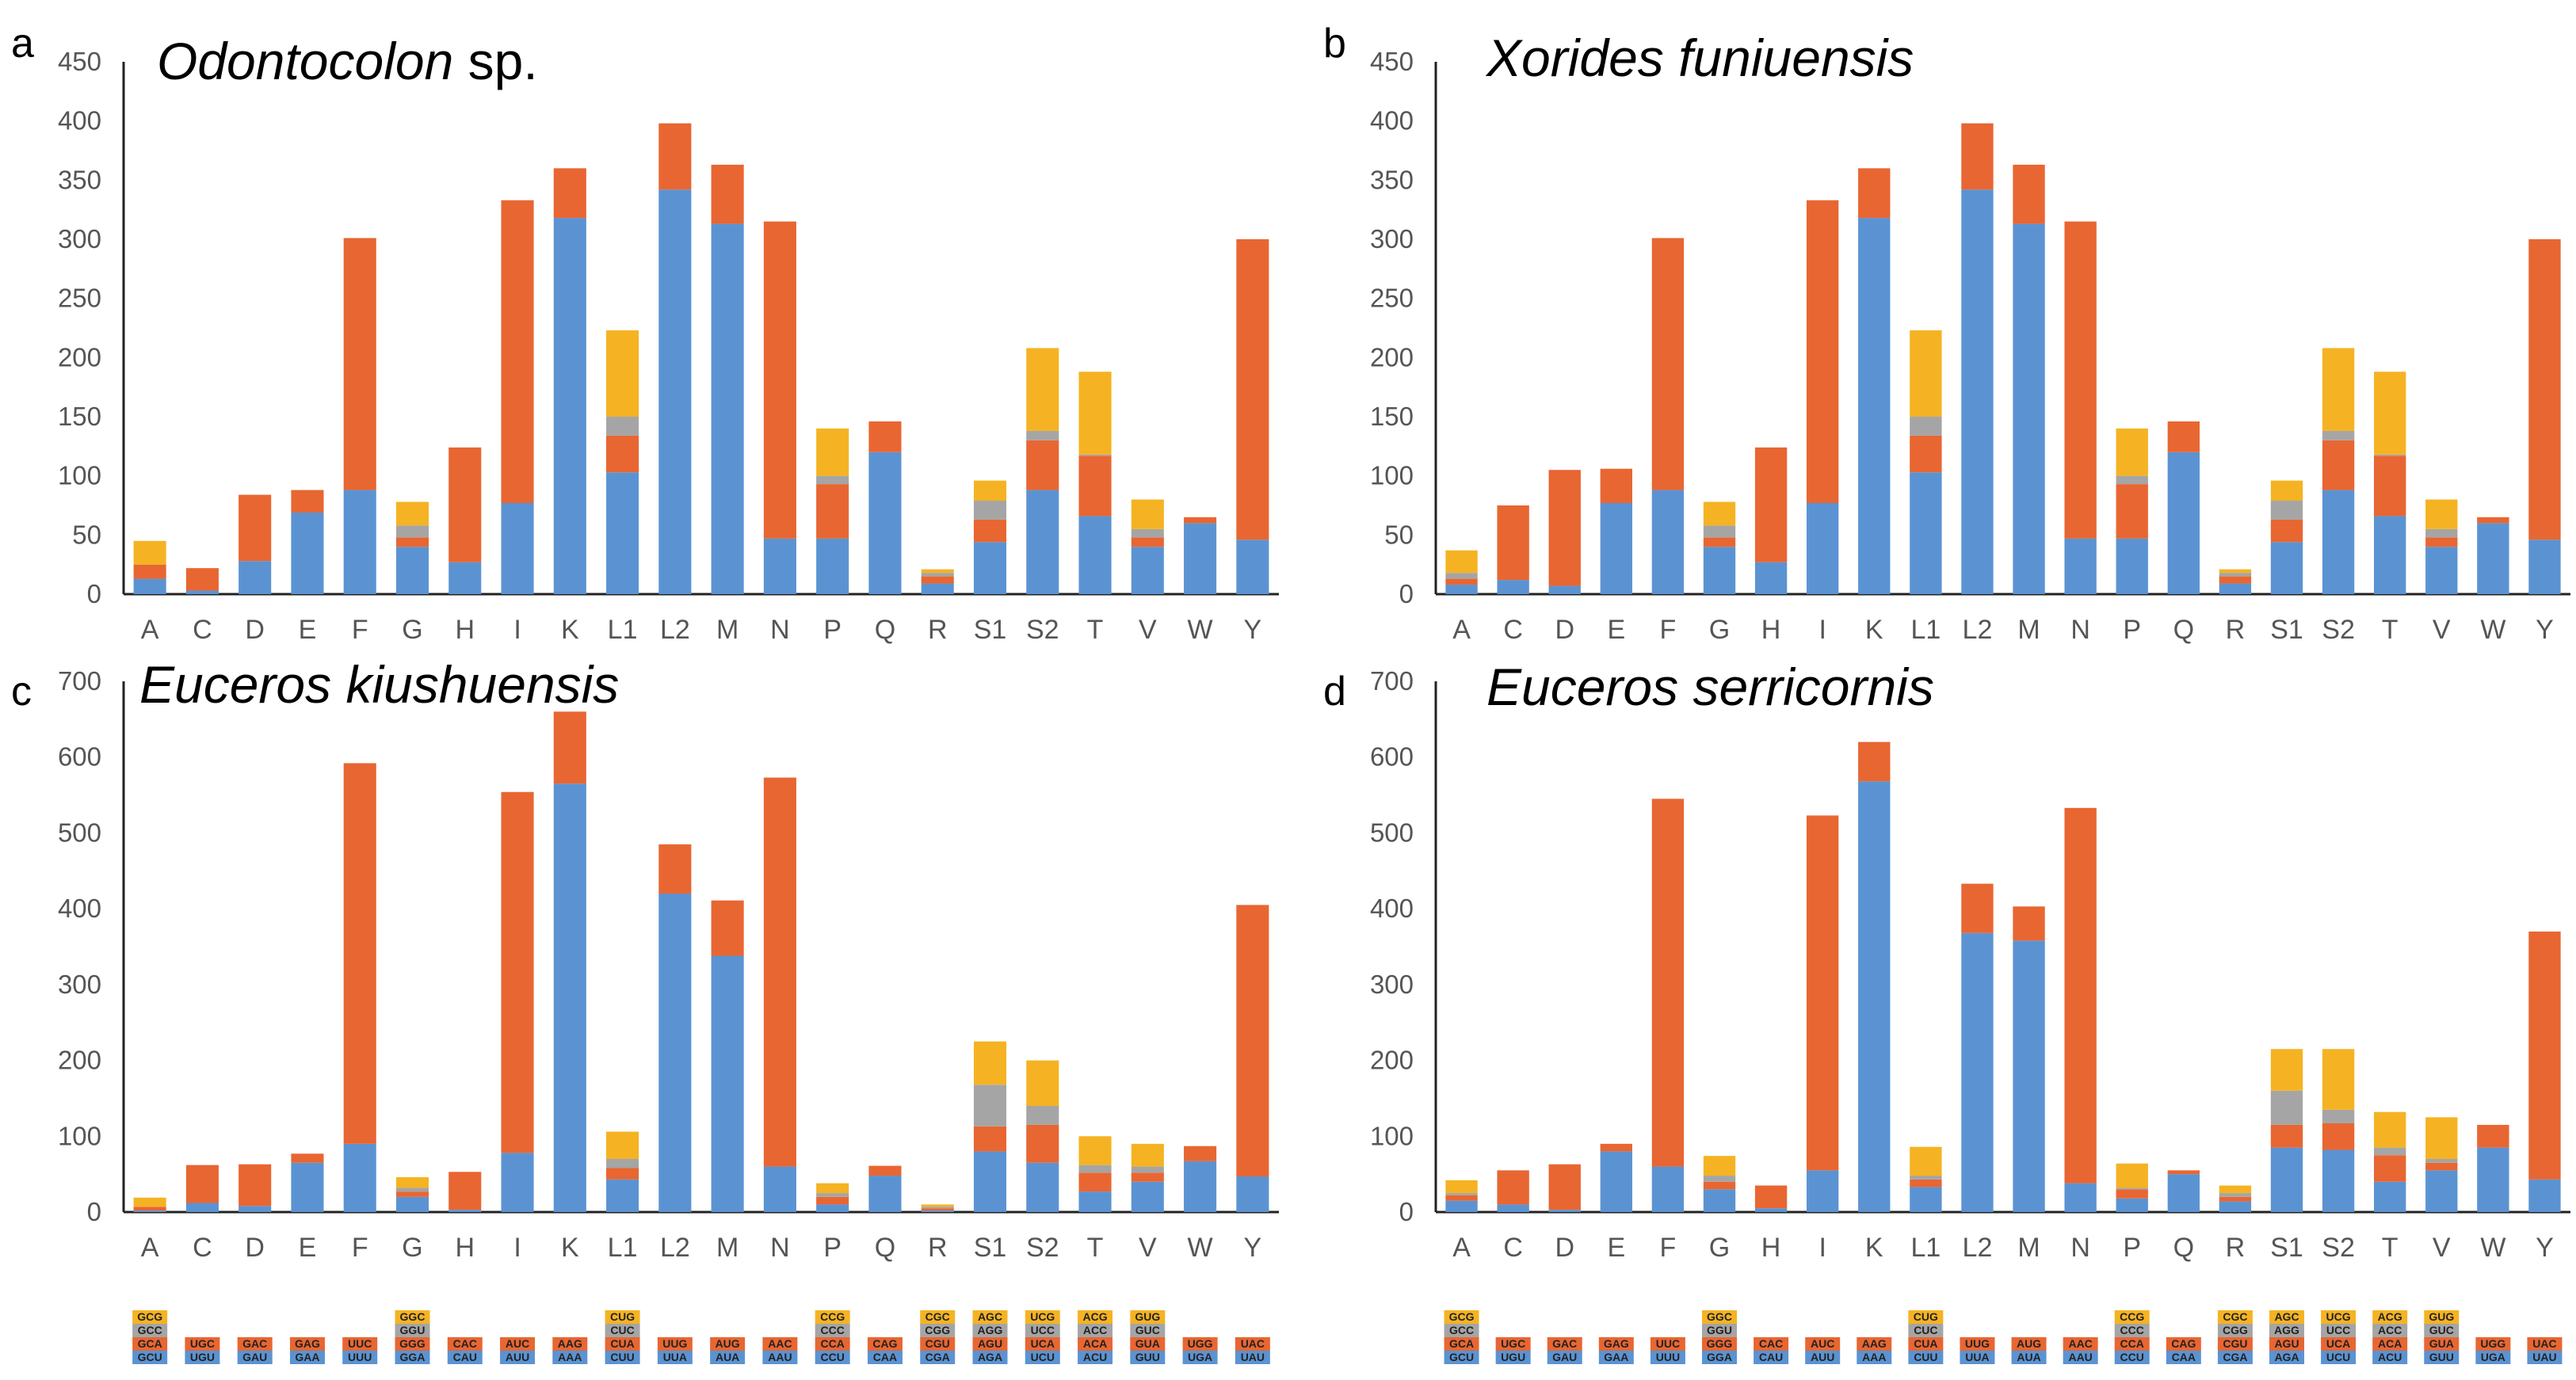 The width and height of the screenshot is (2576, 1380). What do you see at coordinates (256, 577) in the screenshot?
I see `bar-D-seg1` at bounding box center [256, 577].